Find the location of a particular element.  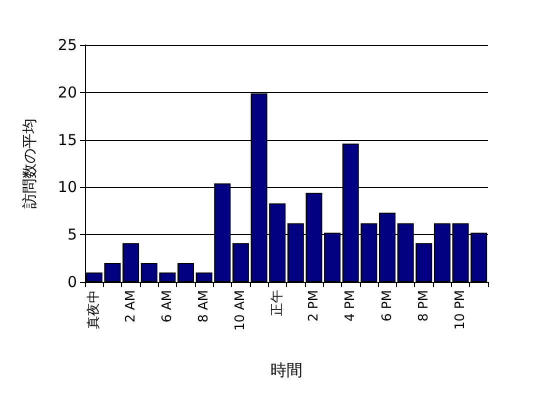

x-tick-label: 10 PM is located at coordinates (460, 310).